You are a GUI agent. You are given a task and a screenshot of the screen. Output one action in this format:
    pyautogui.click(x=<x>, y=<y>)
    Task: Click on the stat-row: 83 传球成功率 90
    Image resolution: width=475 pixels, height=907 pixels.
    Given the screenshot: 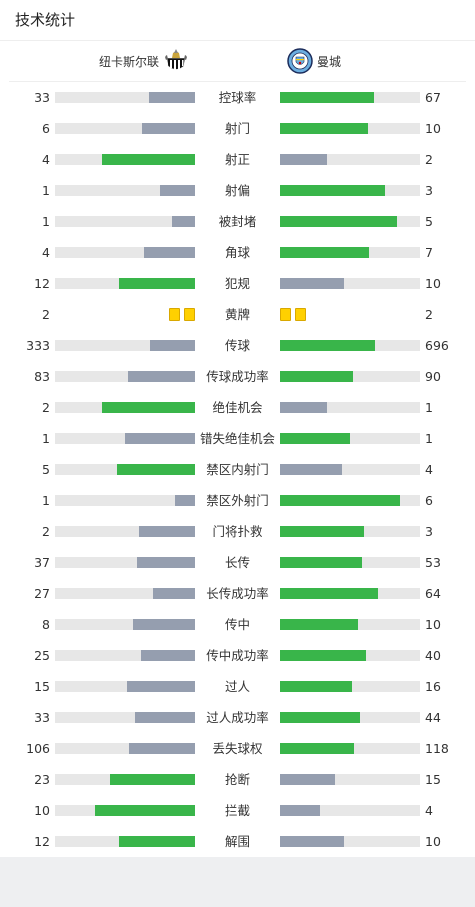 What is the action you would take?
    pyautogui.click(x=237, y=376)
    